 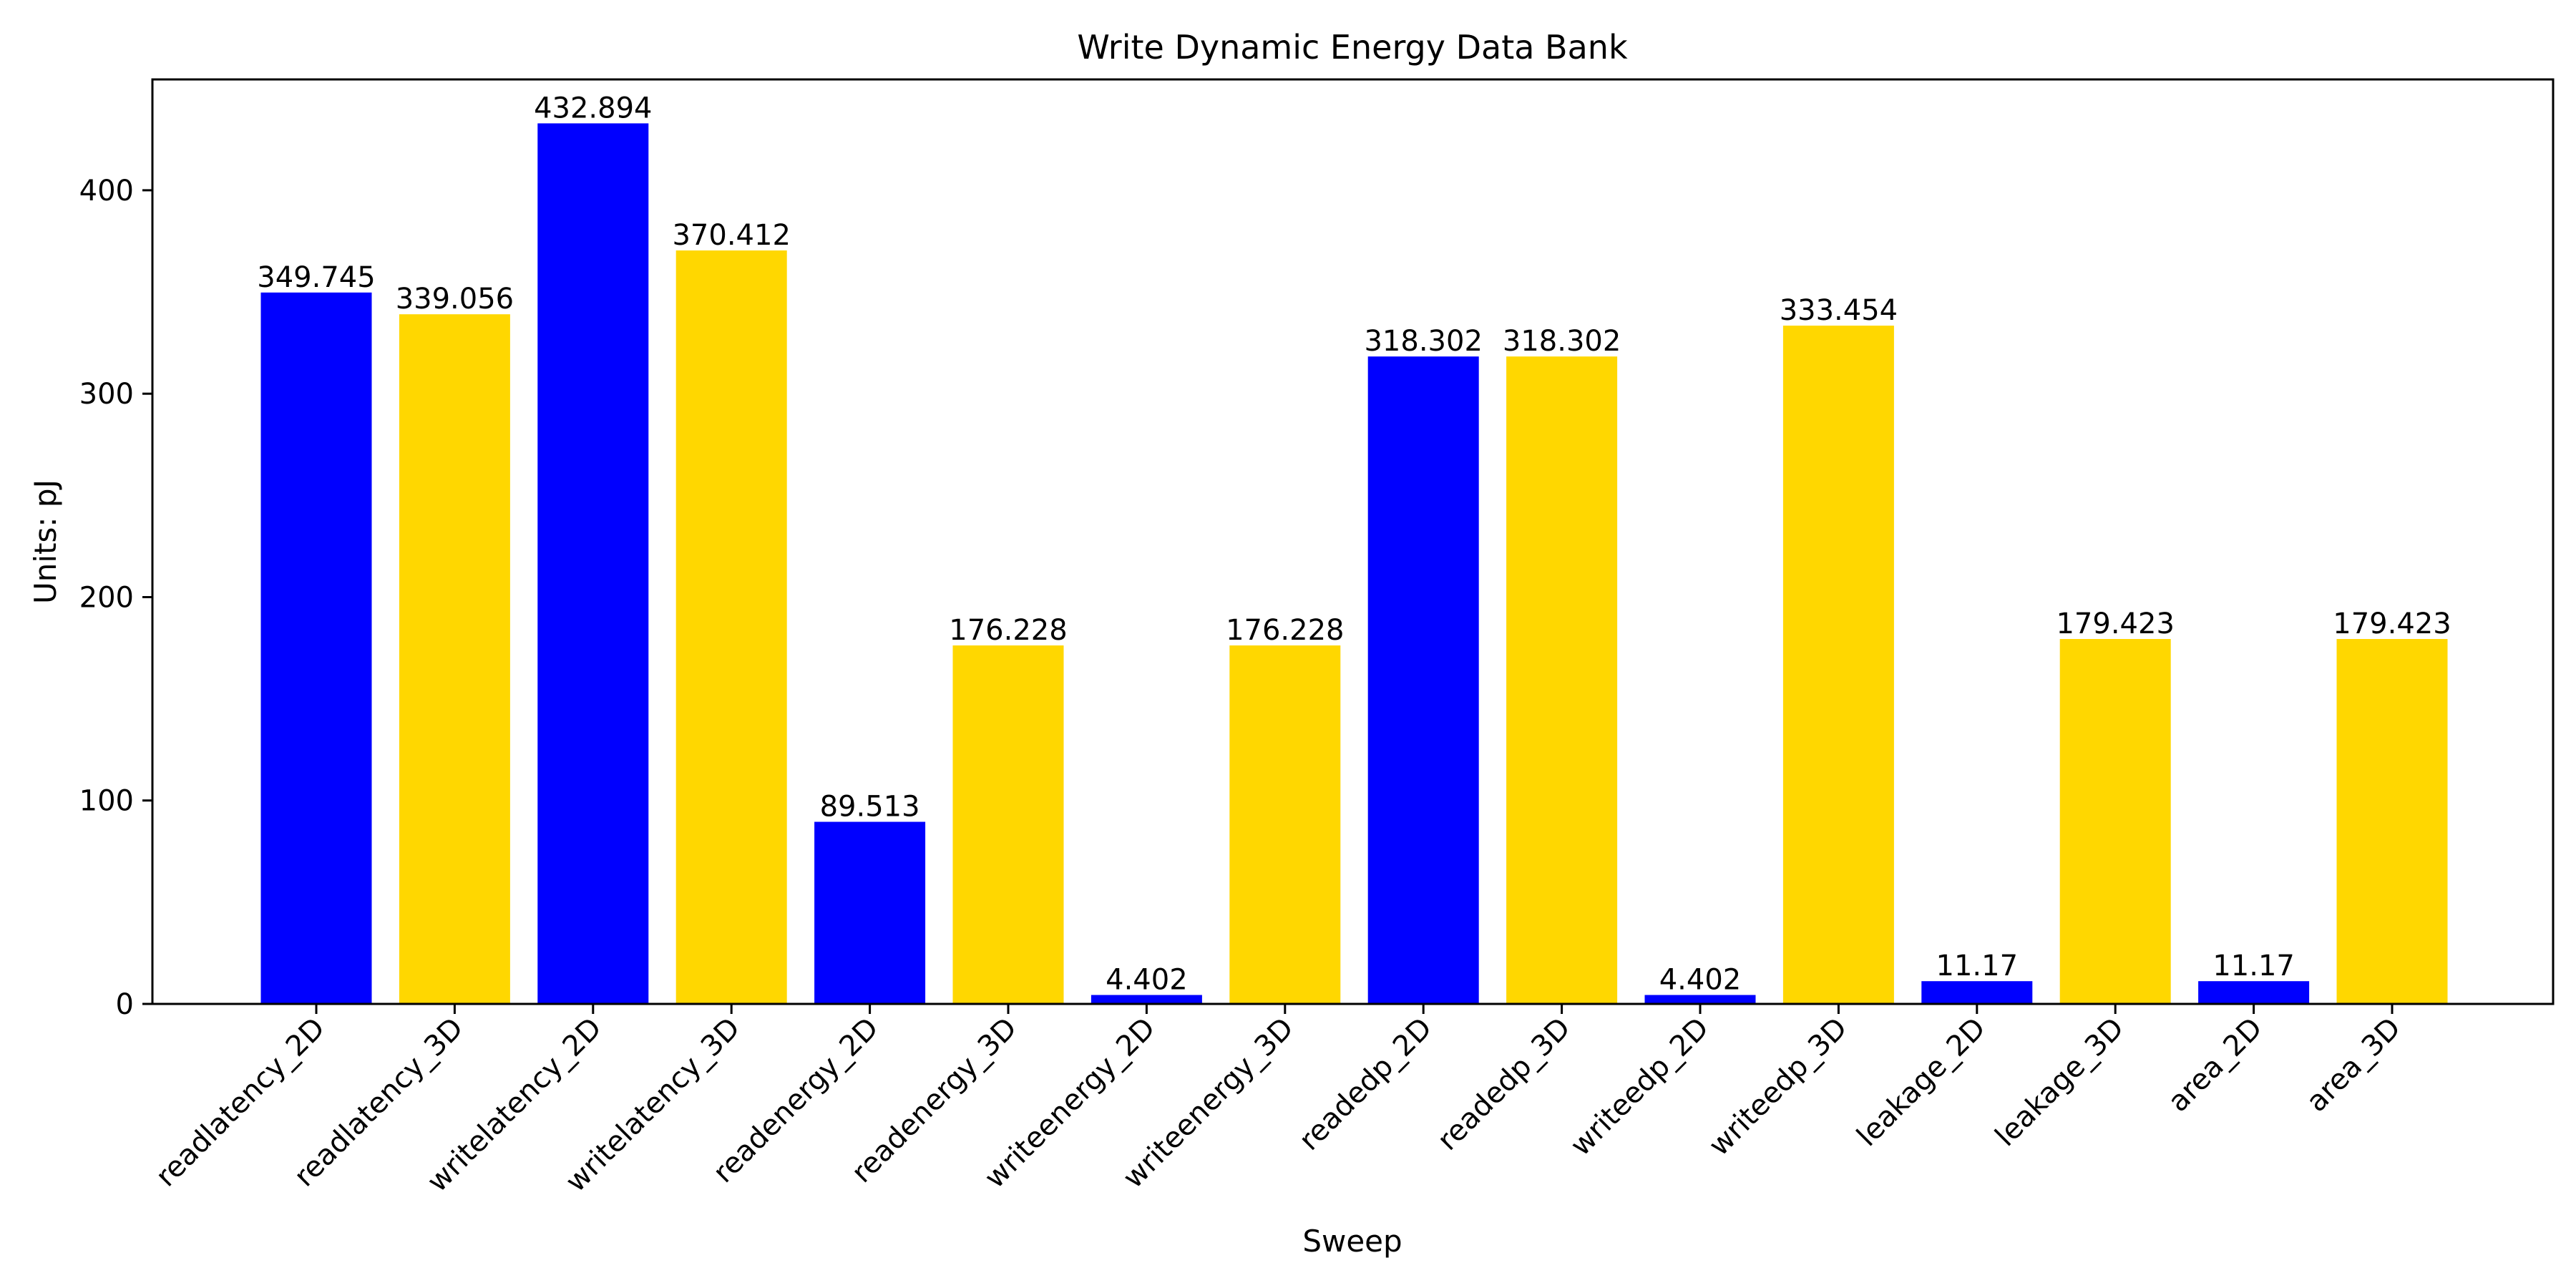 I want to click on value-label-readenergy-2d: 89.513, so click(x=870, y=807).